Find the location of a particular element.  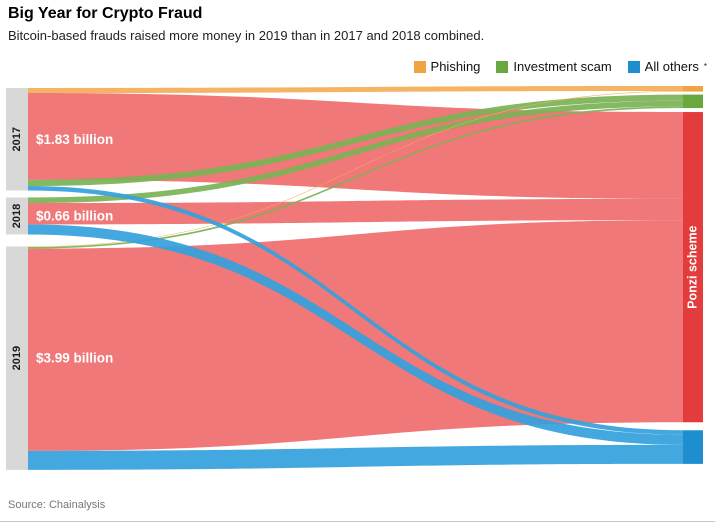

legend-label-all-others: All others is located at coordinates (671, 66).